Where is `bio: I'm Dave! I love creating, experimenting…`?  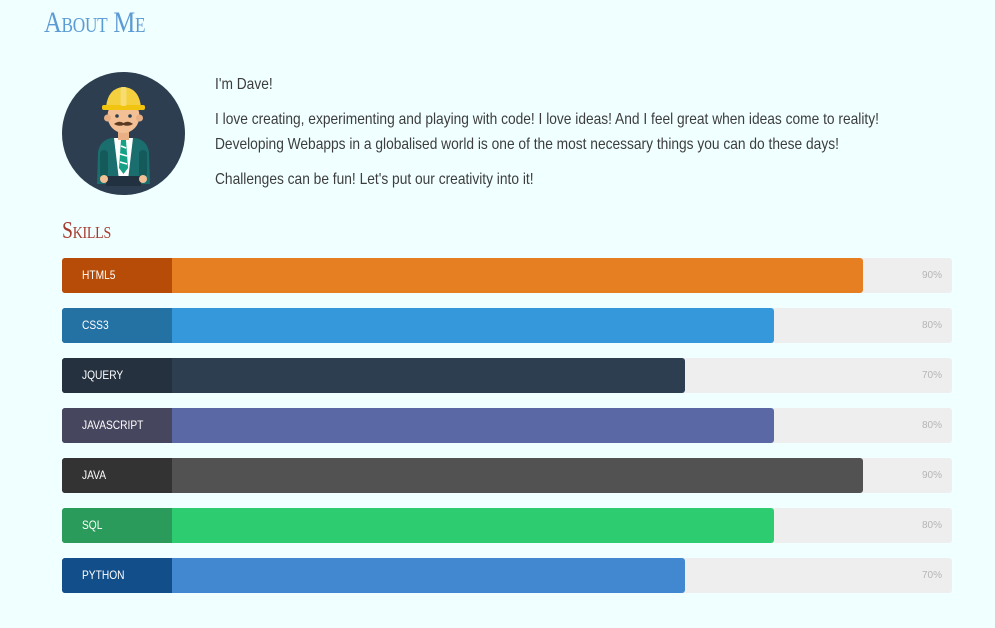 bio: I'm Dave! I love creating, experimenting… is located at coordinates (575, 137).